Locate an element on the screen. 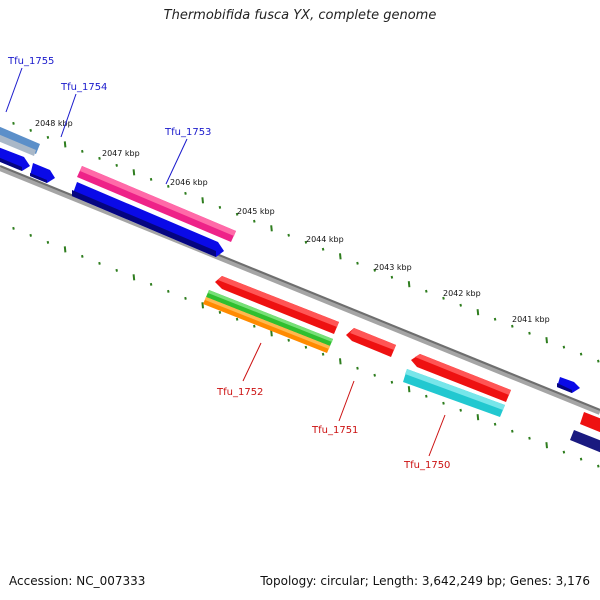 The height and width of the screenshot is (600, 600). gene-label-tfu-1750: Tfu_1750 is located at coordinates (426, 465).